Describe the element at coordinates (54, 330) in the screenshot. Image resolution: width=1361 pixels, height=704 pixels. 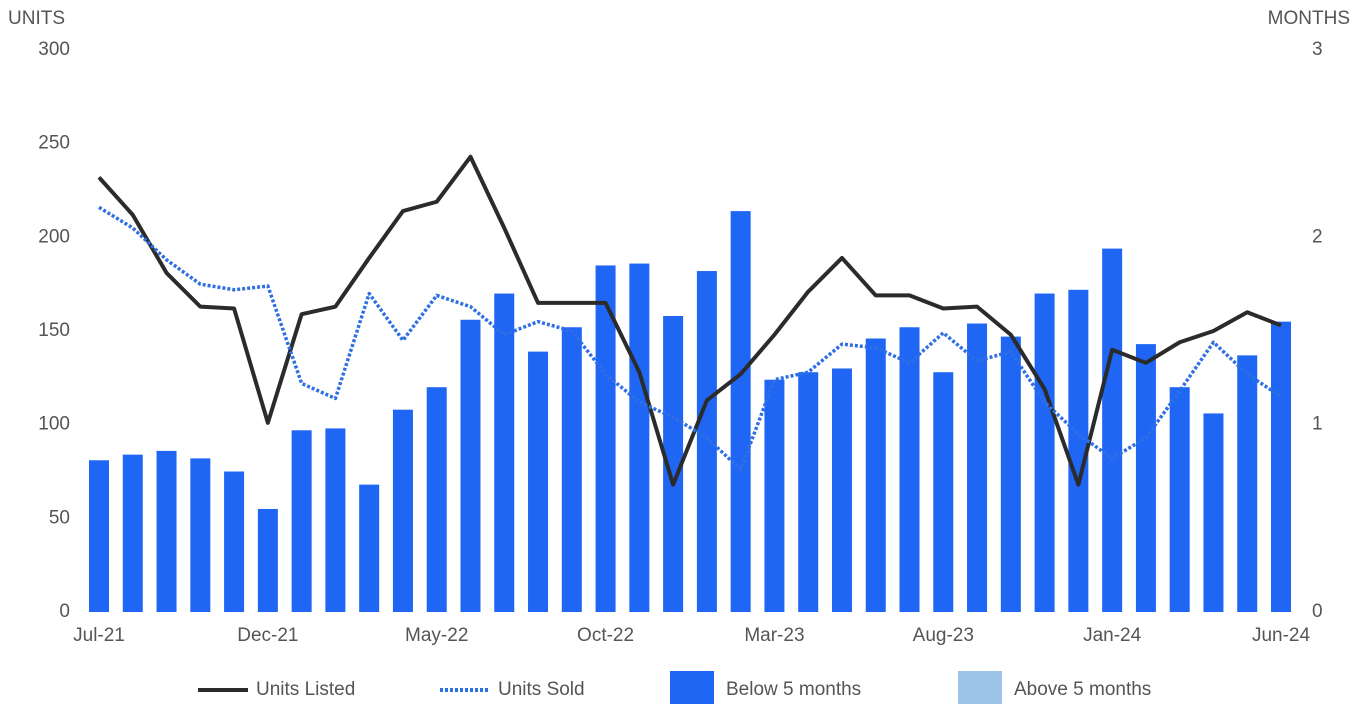
I see `y-tick-label: 150` at that location.